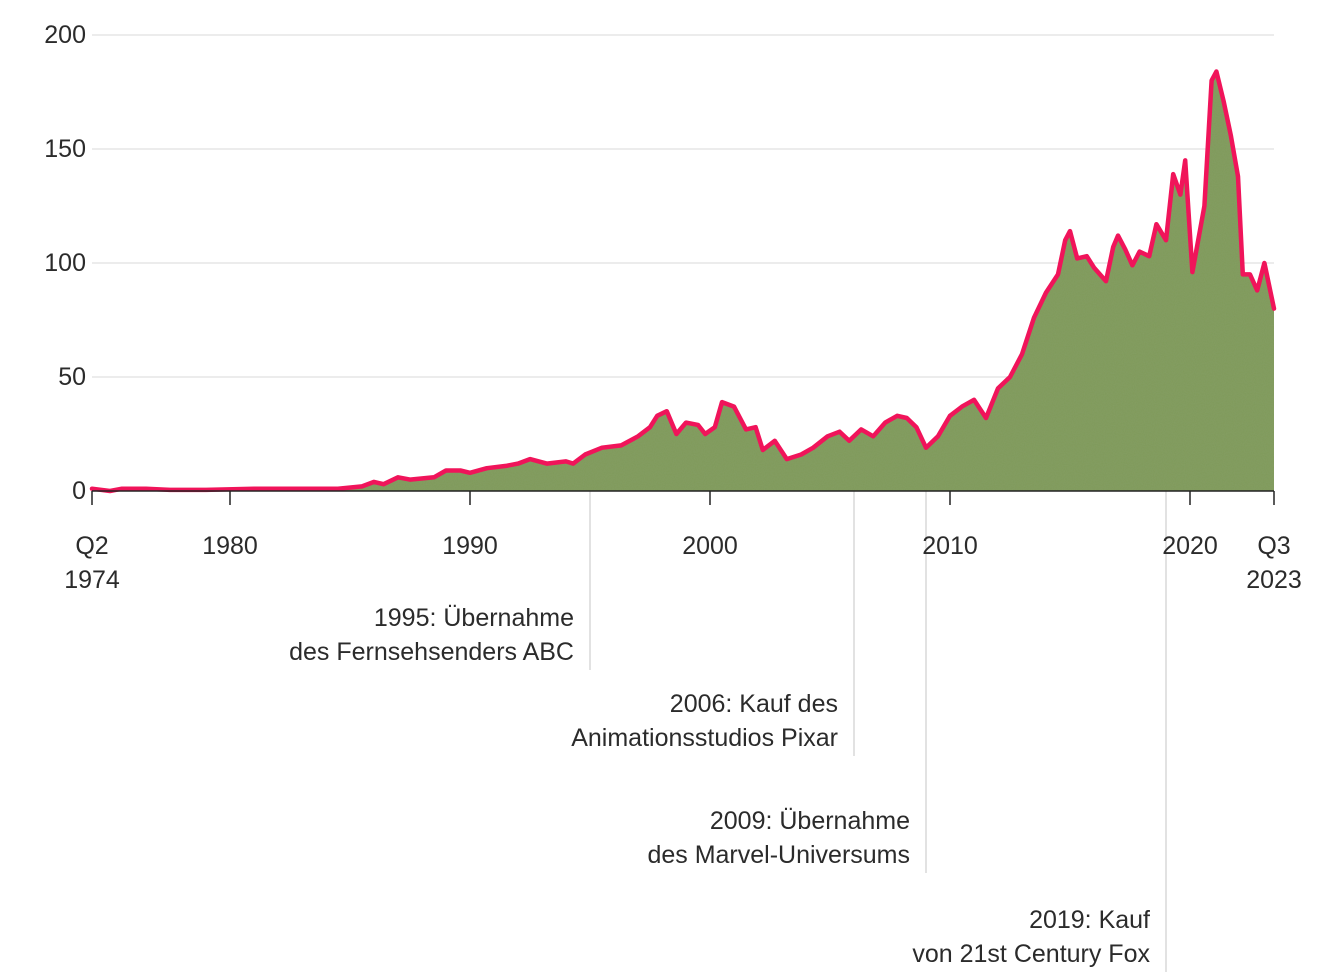 This screenshot has width=1320, height=976. I want to click on annotation-text-2-1: des Marvel-Universums, so click(778, 855).